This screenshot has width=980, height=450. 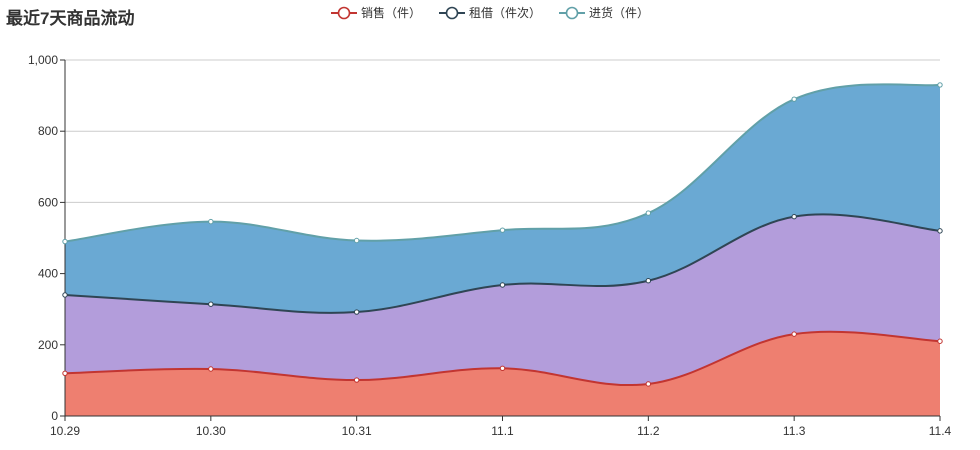 I want to click on legend-item-rental: 租借（件次）, so click(x=490, y=12).